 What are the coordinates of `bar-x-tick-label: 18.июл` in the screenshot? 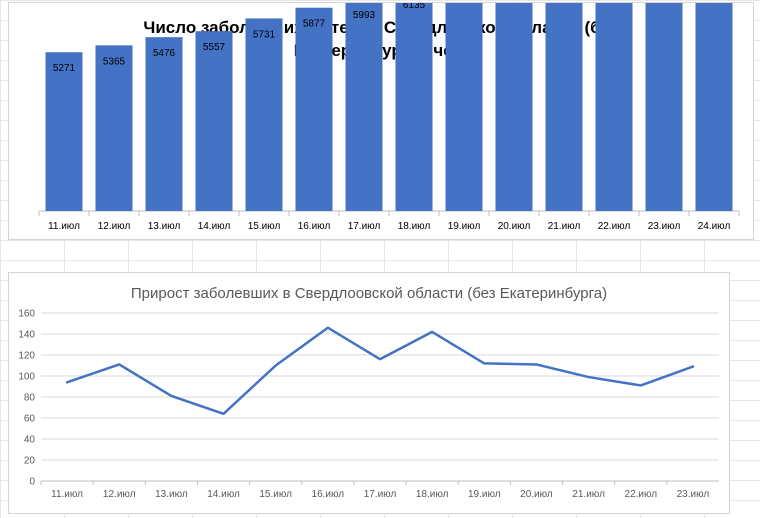 It's located at (414, 226).